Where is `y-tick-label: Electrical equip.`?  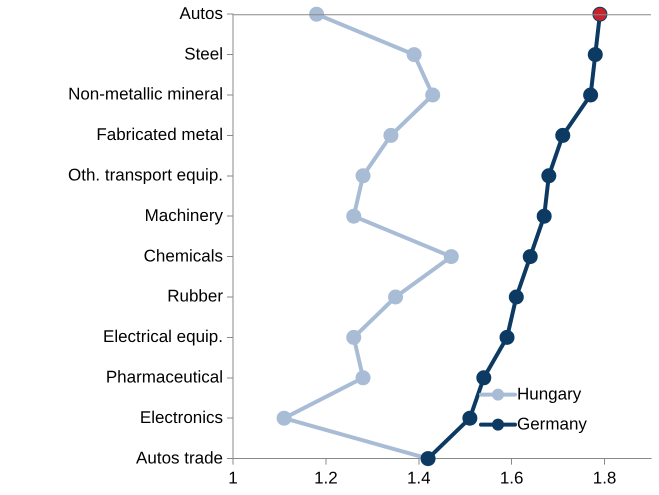
y-tick-label: Electrical equip. is located at coordinates (162, 336).